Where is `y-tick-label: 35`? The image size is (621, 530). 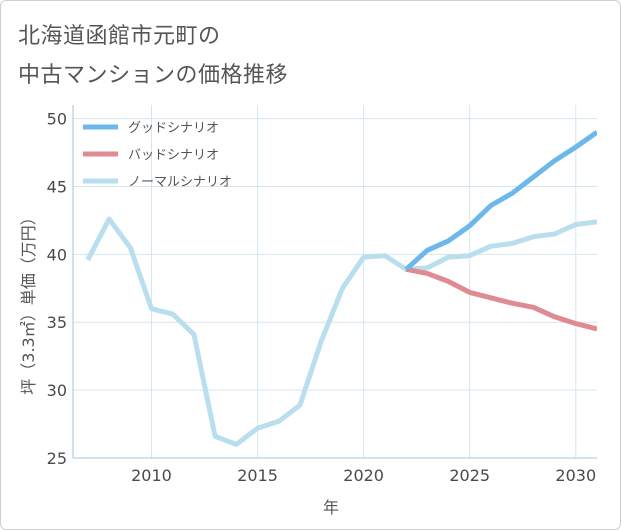
y-tick-label: 35 is located at coordinates (57, 322).